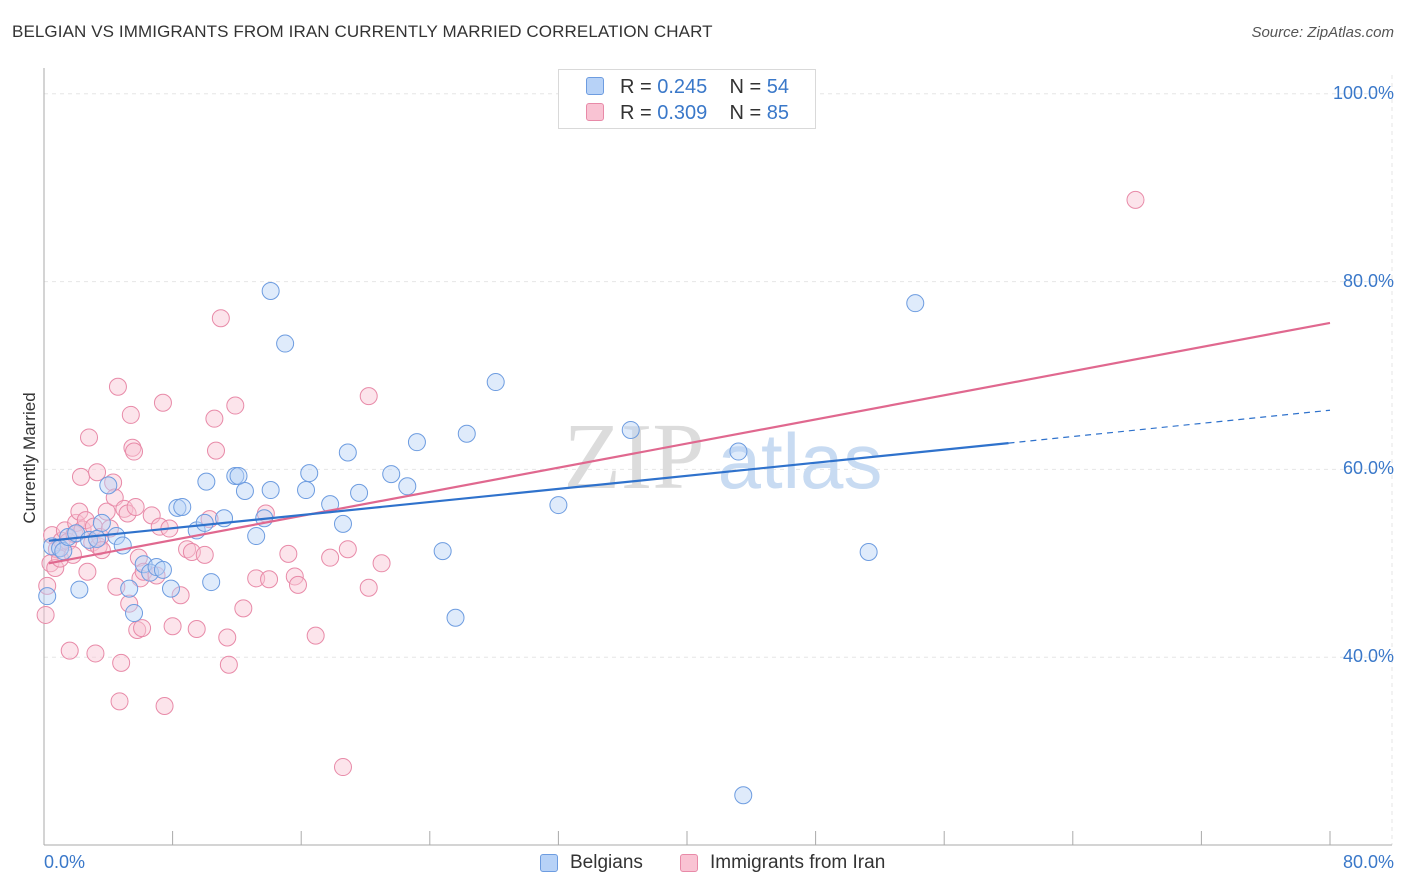 This screenshot has height=892, width=1406. I want to click on belgians-trend-extension, so click(1169, 426).